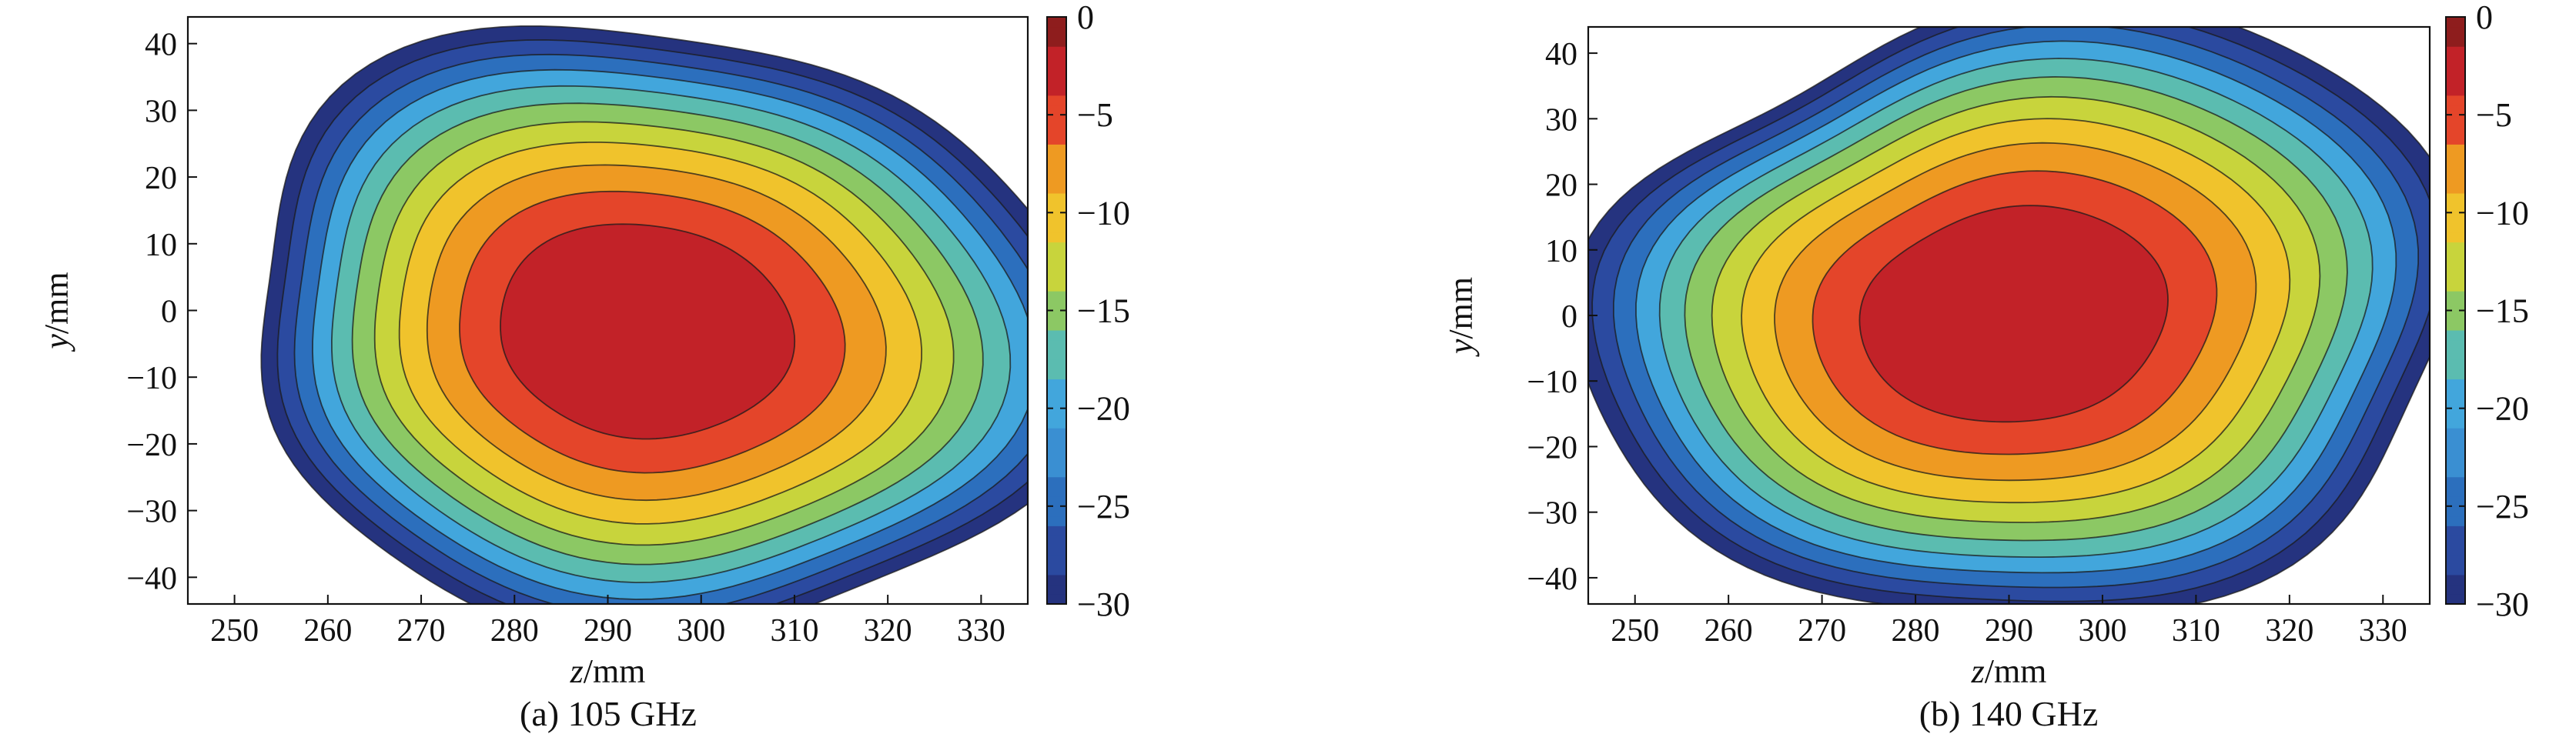 The image size is (2576, 744). What do you see at coordinates (151, 379) in the screenshot?
I see `y-tick-label: −10` at bounding box center [151, 379].